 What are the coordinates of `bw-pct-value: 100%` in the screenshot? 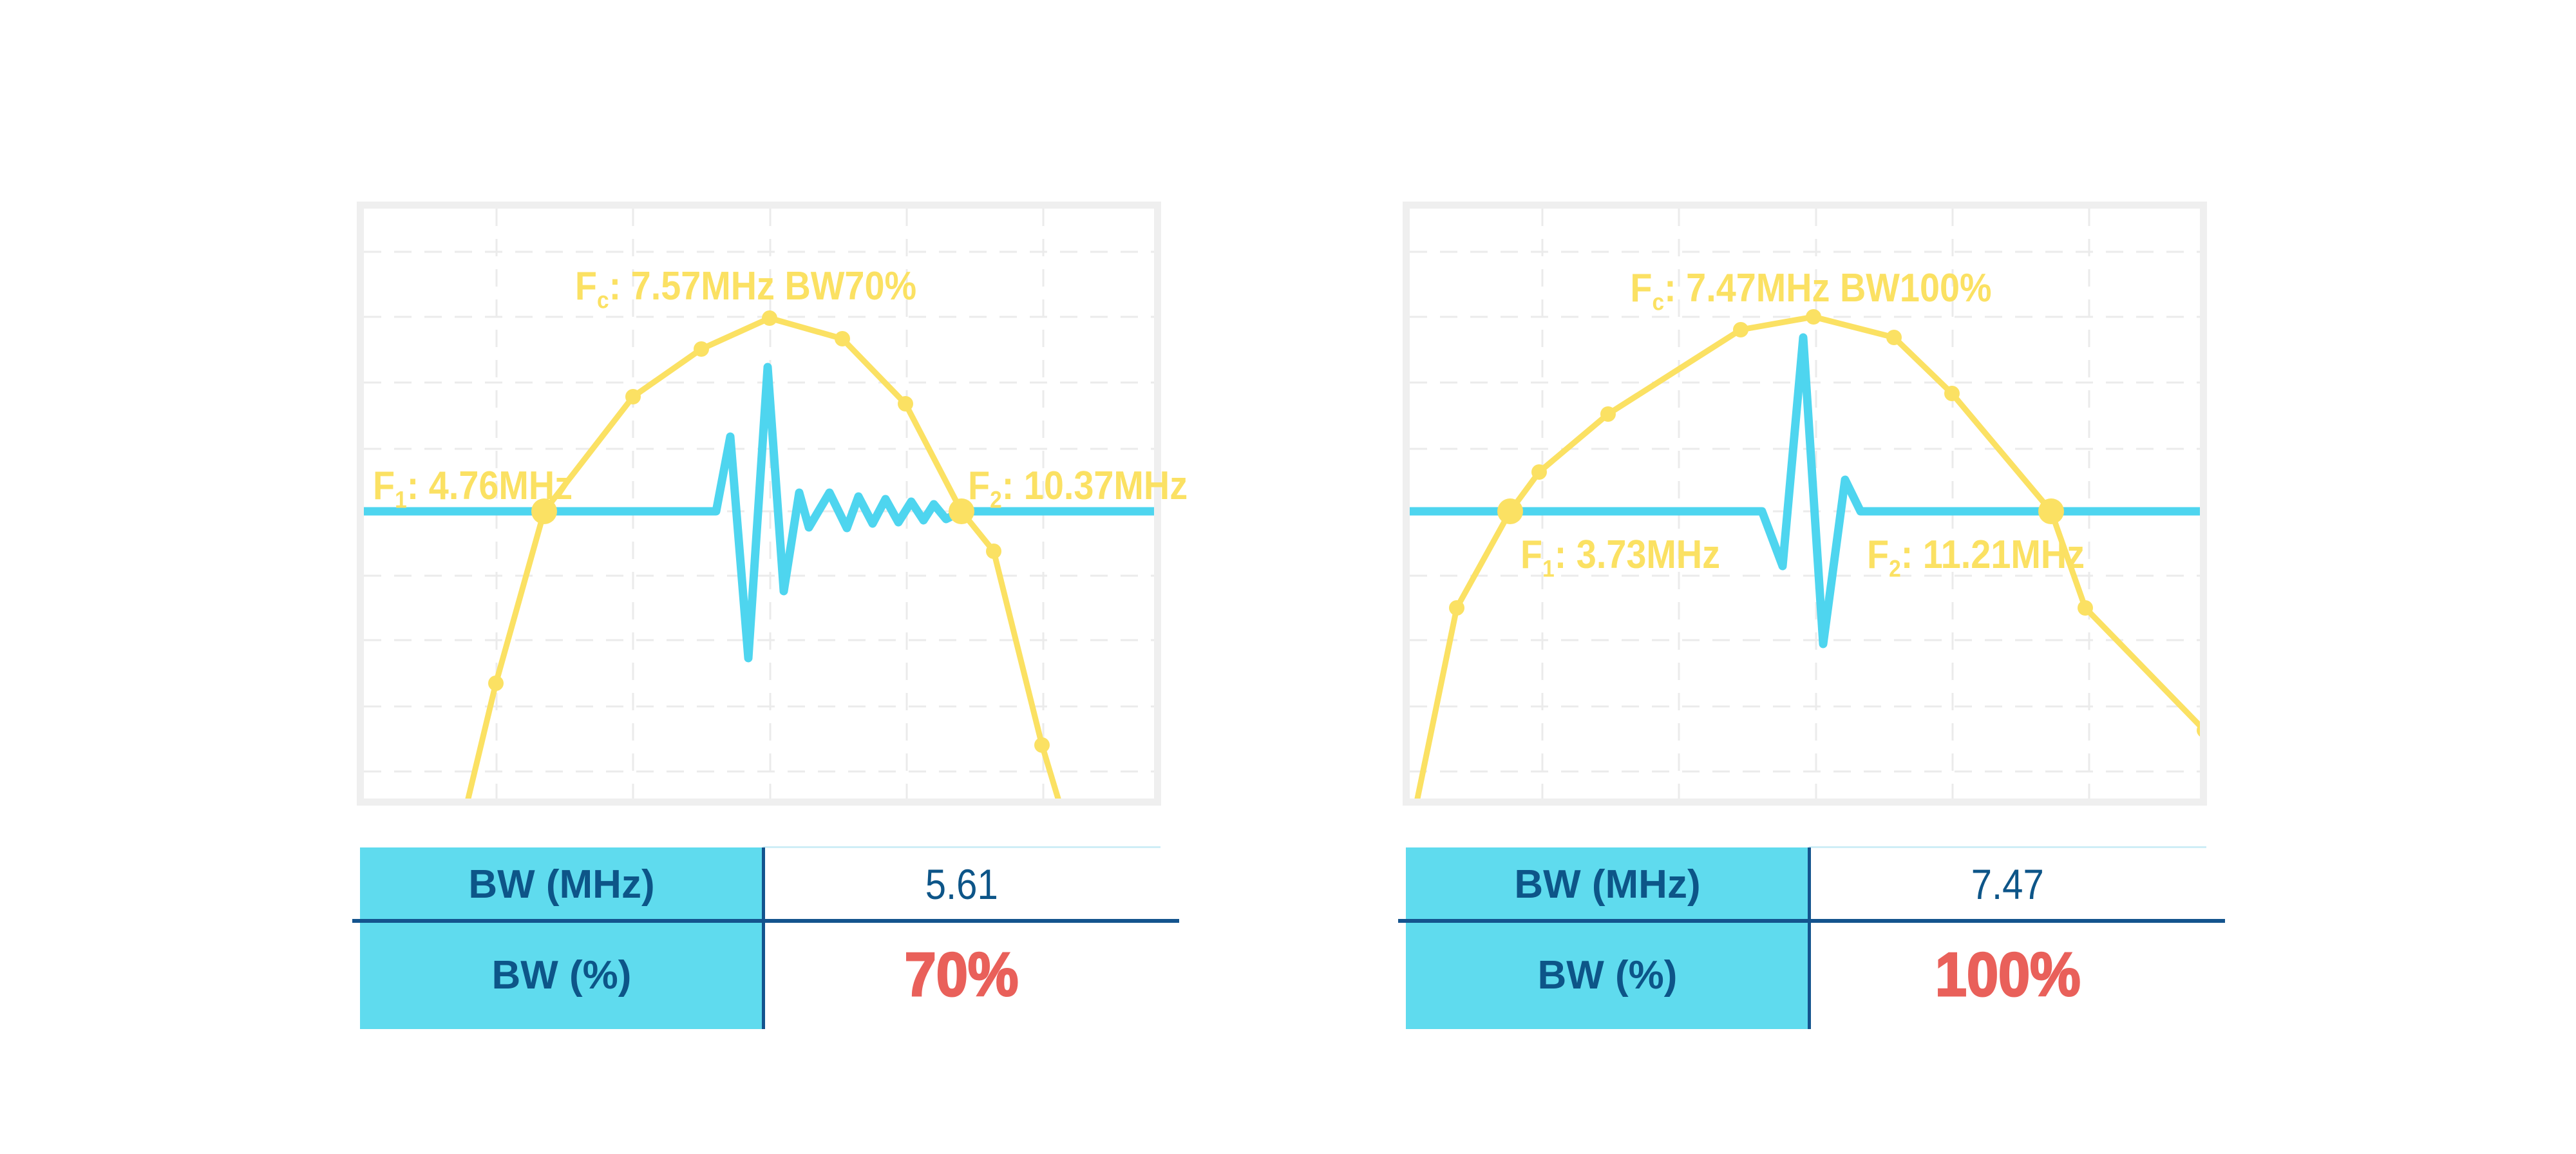 It's located at (2008, 975).